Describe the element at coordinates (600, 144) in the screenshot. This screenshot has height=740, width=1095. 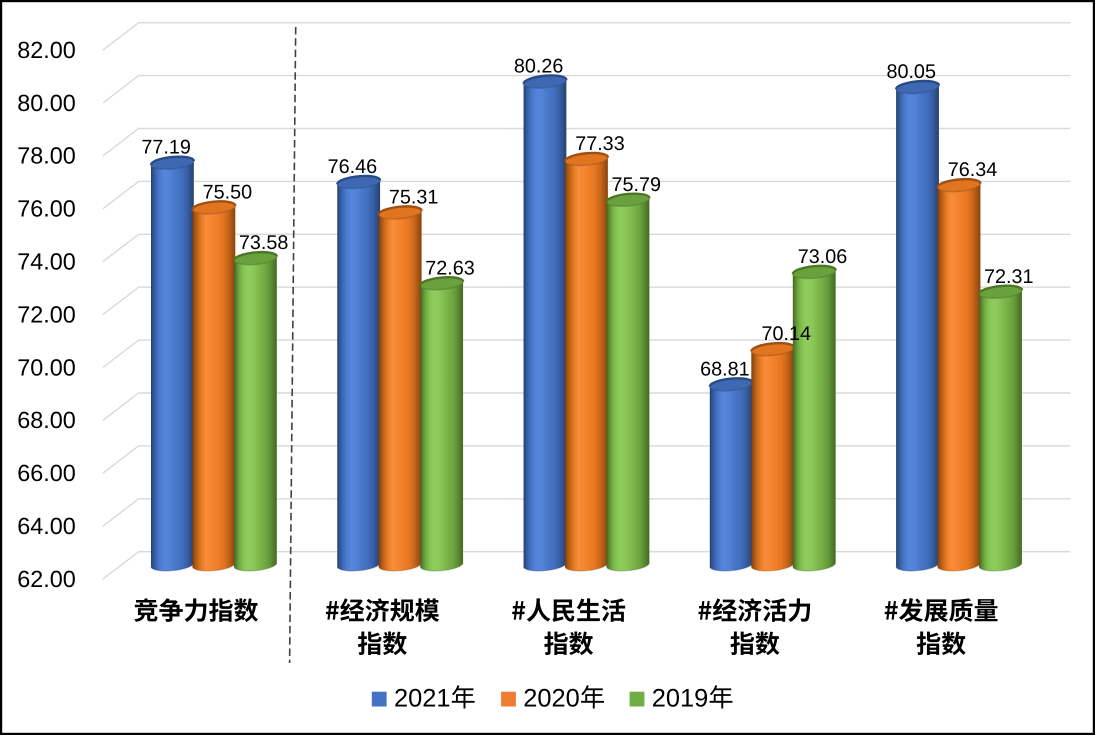
I see `svg-text: 77.33` at that location.